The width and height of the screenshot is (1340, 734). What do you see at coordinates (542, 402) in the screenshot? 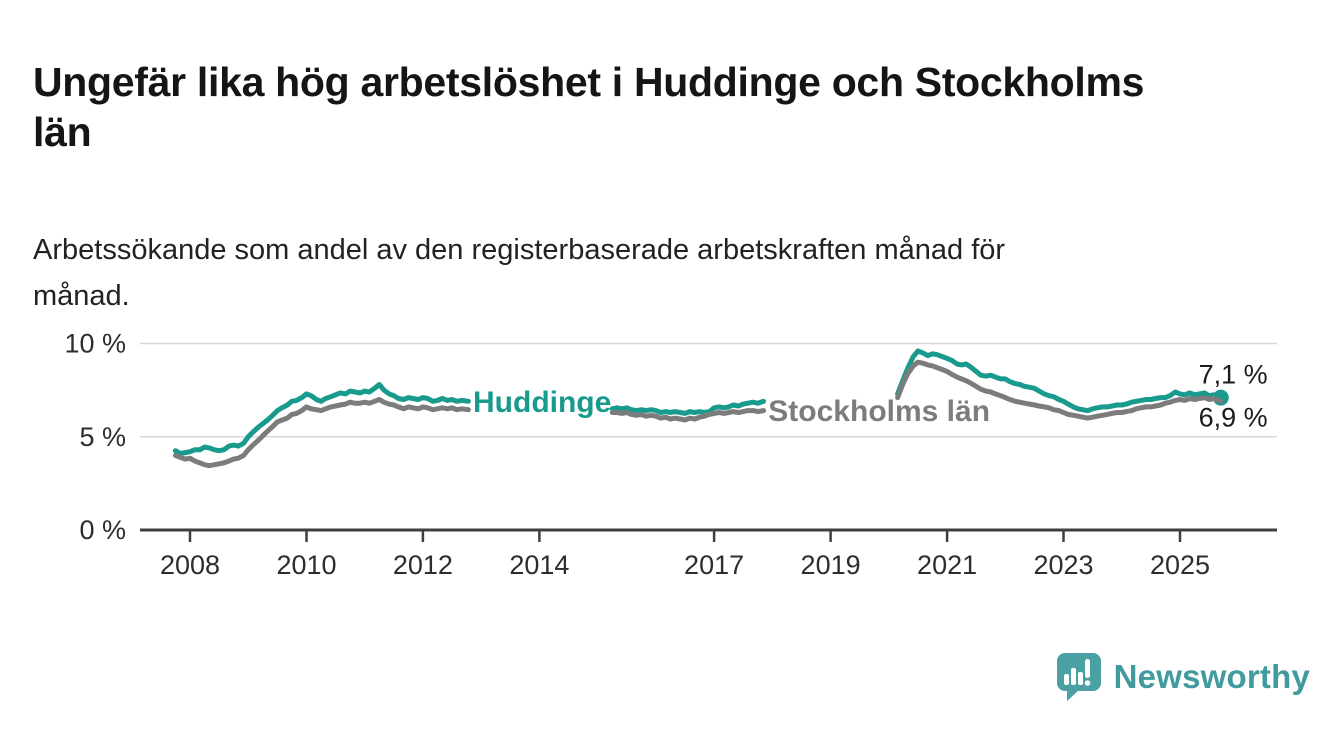
I see `series-label-huddinge: Huddinge` at bounding box center [542, 402].